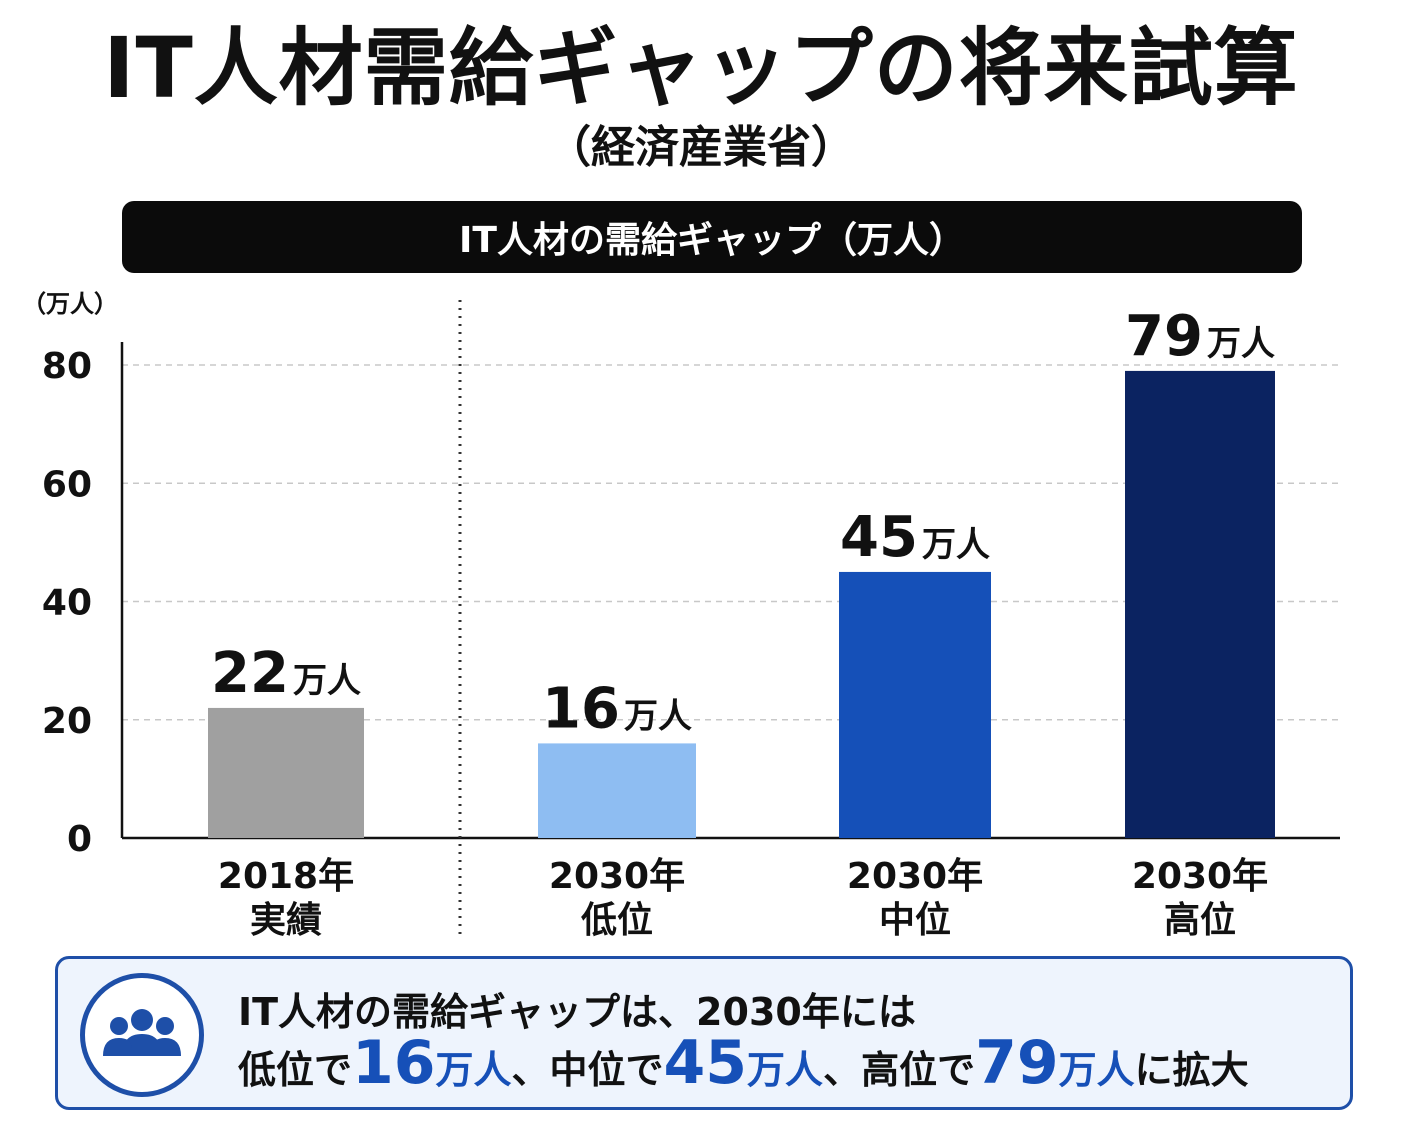 Image resolution: width=1402 pixels, height=1122 pixels. I want to click on callout-text: 、中位で, so click(587, 1070).